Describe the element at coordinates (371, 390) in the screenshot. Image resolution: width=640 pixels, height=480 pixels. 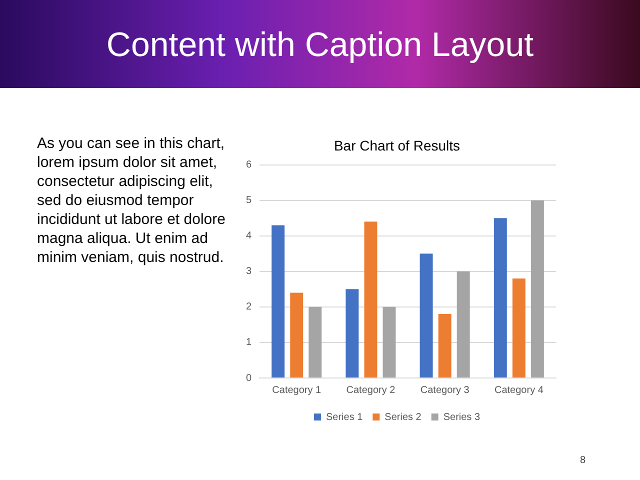
I see `x-tick-label: Category 2` at that location.